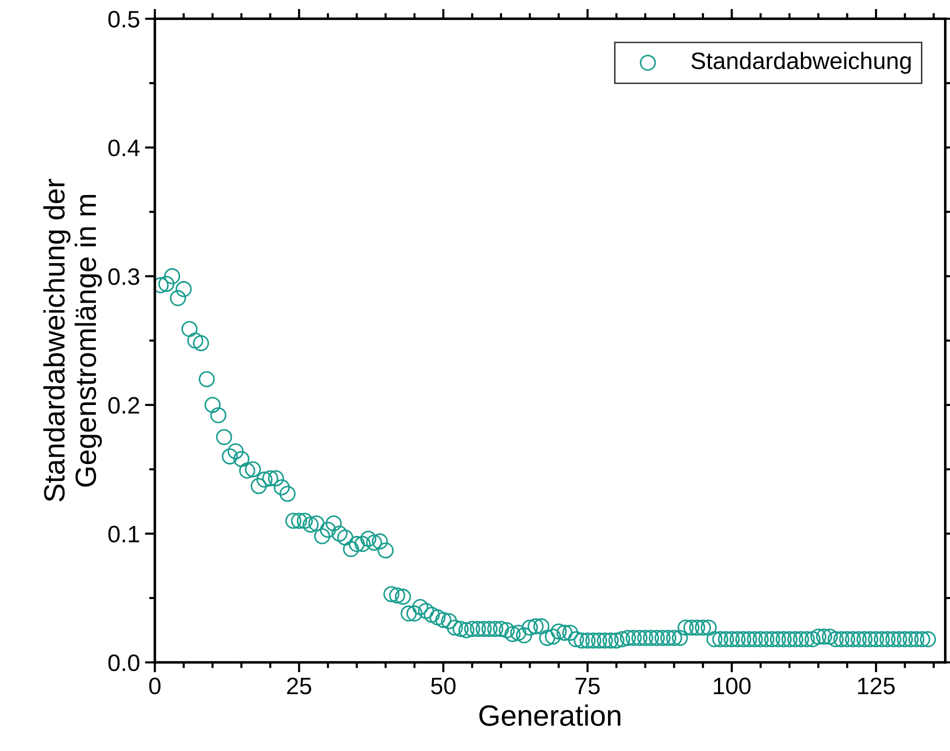  Describe the element at coordinates (549, 715) in the screenshot. I see `x-axis-title: Generation` at that location.